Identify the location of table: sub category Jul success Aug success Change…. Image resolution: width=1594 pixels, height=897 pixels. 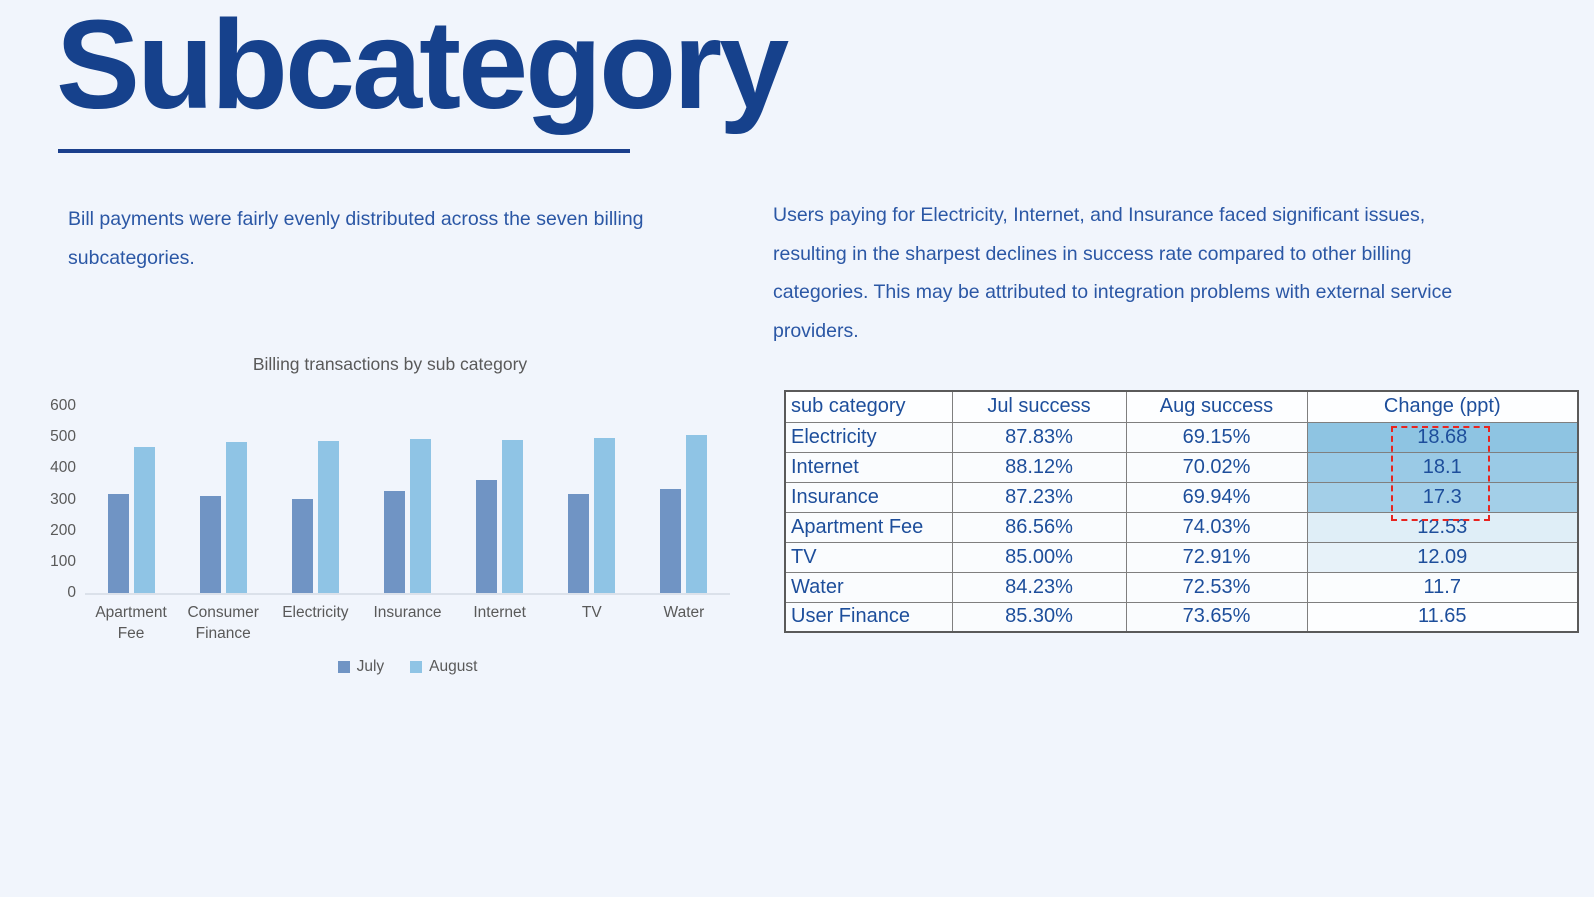
(1181, 511).